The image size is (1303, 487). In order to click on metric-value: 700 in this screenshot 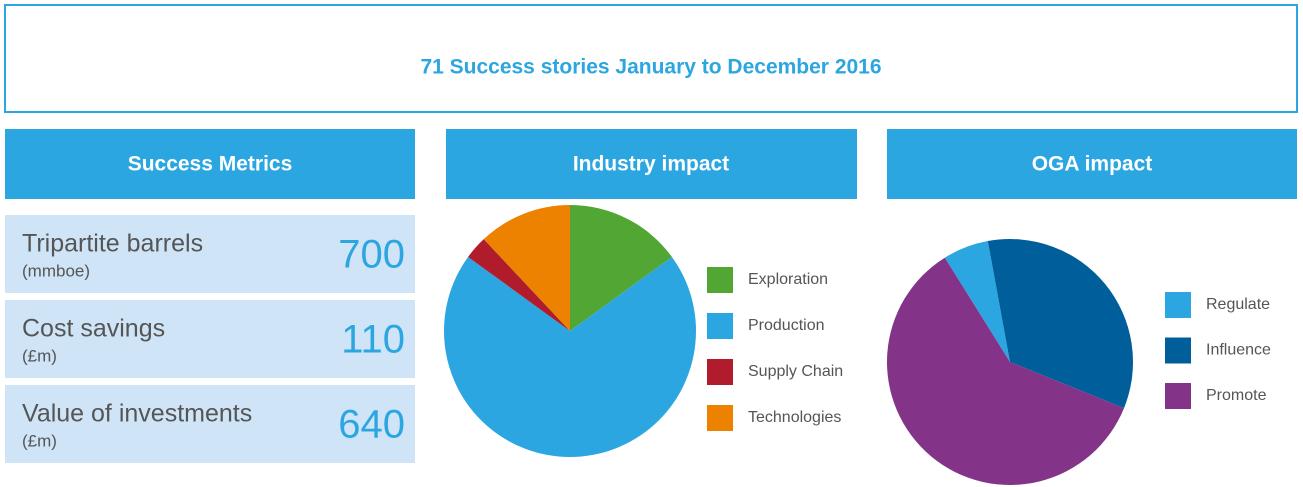, I will do `click(371, 255)`.